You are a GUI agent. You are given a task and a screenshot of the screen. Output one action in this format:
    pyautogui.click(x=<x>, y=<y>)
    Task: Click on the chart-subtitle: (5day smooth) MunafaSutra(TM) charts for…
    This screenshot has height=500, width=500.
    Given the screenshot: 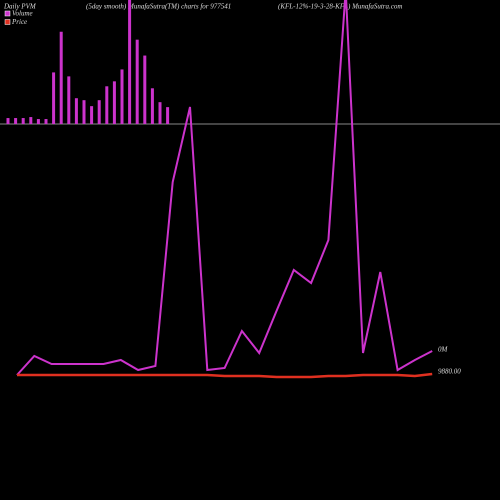 What is the action you would take?
    pyautogui.click(x=158, y=7)
    